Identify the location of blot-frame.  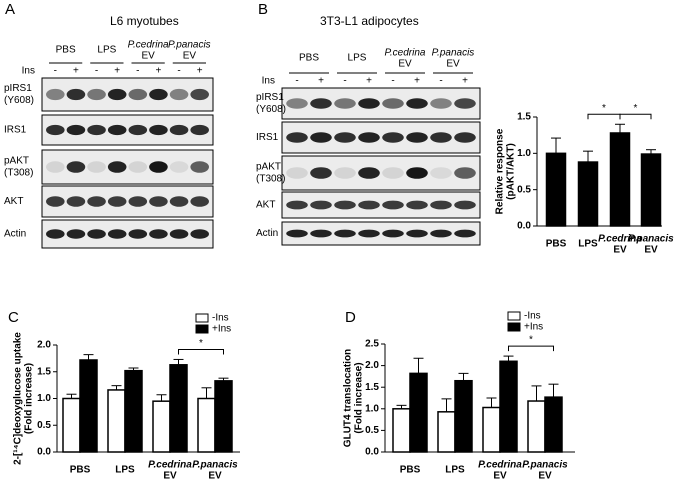
(381, 233).